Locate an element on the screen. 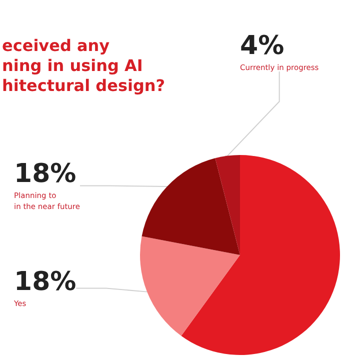 This screenshot has width=356, height=364. text: eceived any ning in using AI hitectural design? is located at coordinates (84, 66).